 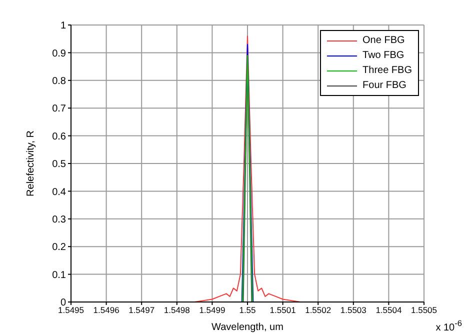 What do you see at coordinates (59, 136) in the screenshot?
I see `y-tick-label: 0.6` at bounding box center [59, 136].